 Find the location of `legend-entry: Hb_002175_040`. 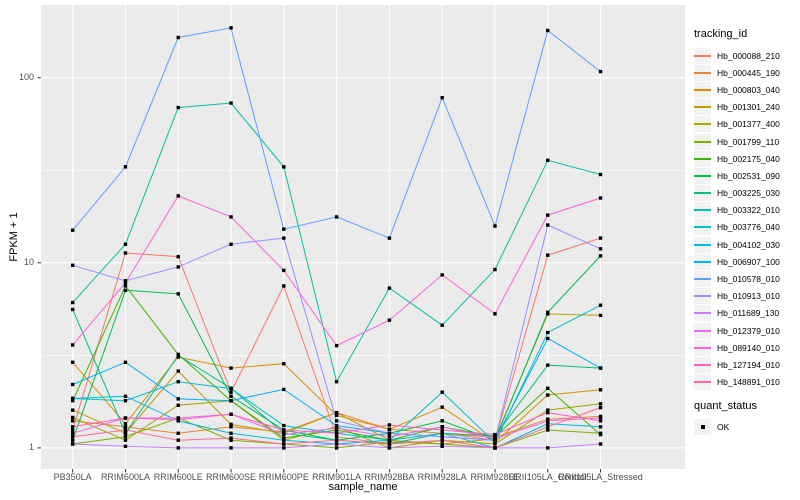

legend-entry: Hb_002175_040 is located at coordinates (746, 158).